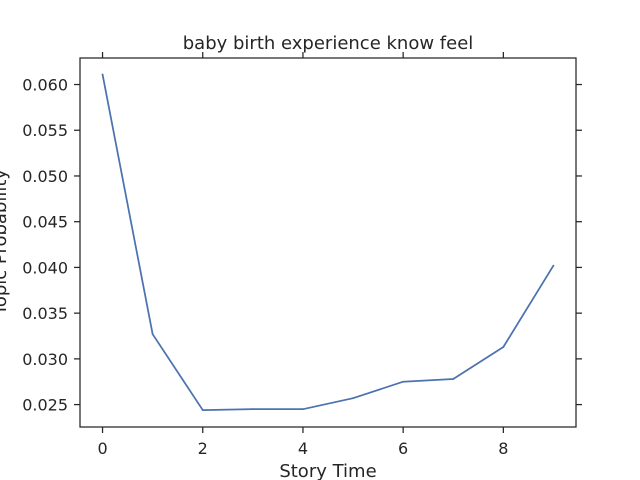 This screenshot has width=640, height=480. What do you see at coordinates (327, 470) in the screenshot?
I see `x-axis-title: Story Time` at bounding box center [327, 470].